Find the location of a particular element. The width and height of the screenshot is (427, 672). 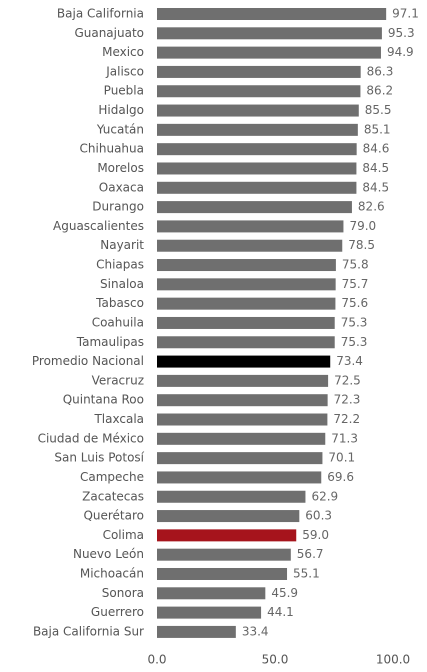

category-label: Michoacán is located at coordinates (112, 573).